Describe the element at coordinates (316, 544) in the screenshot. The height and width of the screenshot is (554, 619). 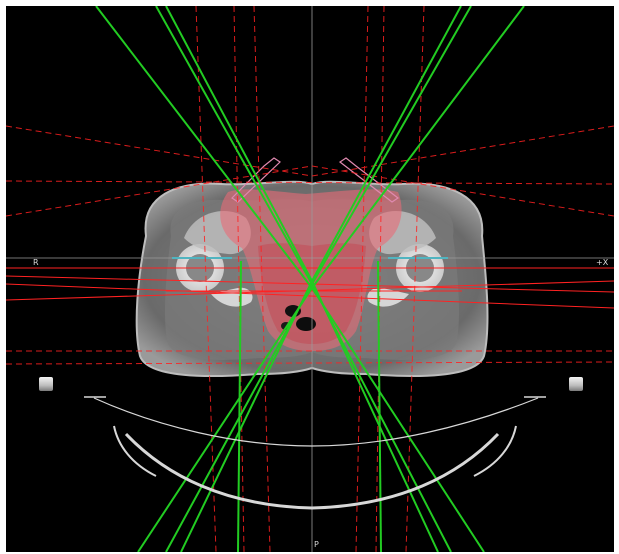
I see `orientation-label-posterior: P` at that location.